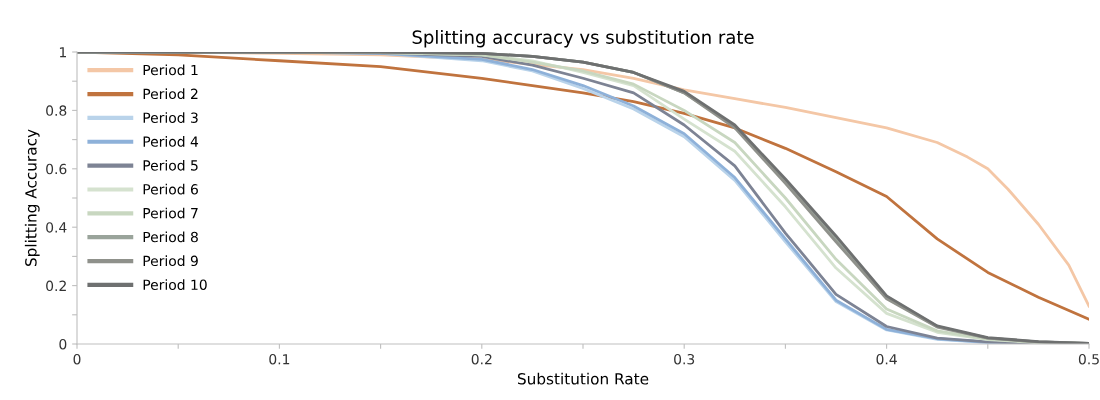  I want to click on legend-label: Period 2, so click(170, 94).